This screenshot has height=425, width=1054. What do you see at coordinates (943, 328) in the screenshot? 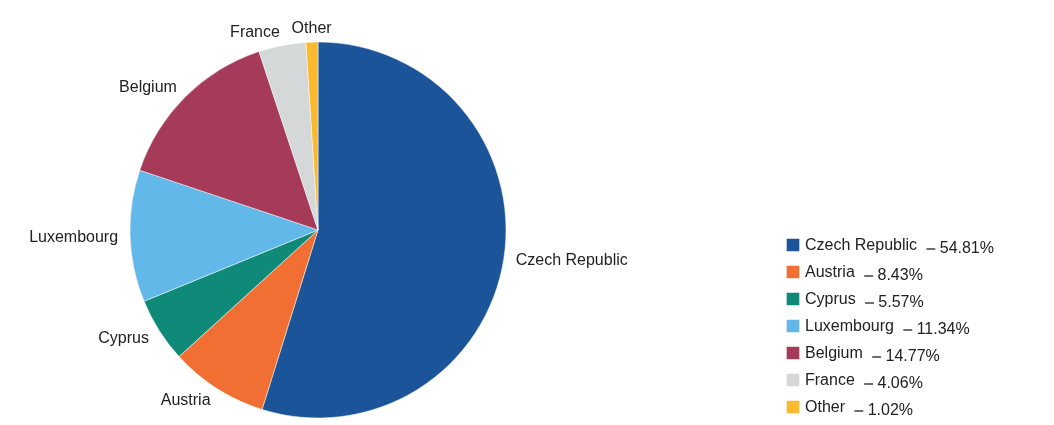
I see `data-label: 11.34%` at bounding box center [943, 328].